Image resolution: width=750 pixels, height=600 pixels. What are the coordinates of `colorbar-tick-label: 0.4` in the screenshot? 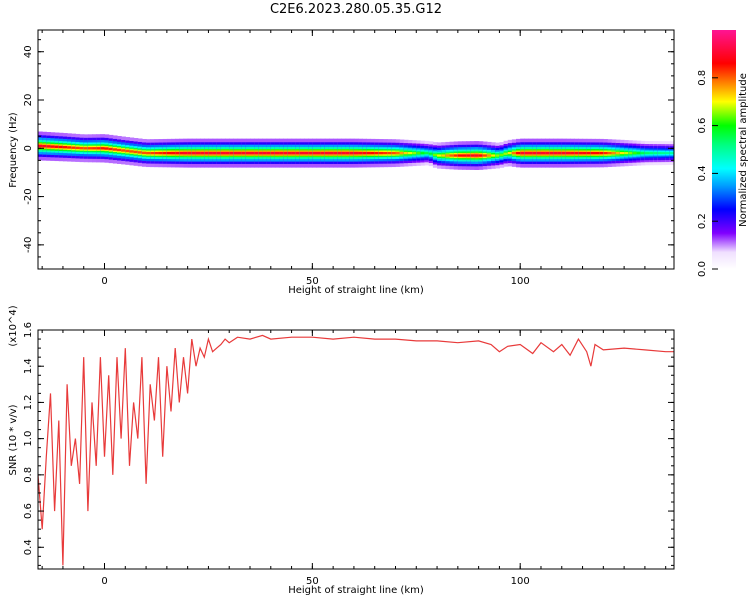 It's located at (702, 173).